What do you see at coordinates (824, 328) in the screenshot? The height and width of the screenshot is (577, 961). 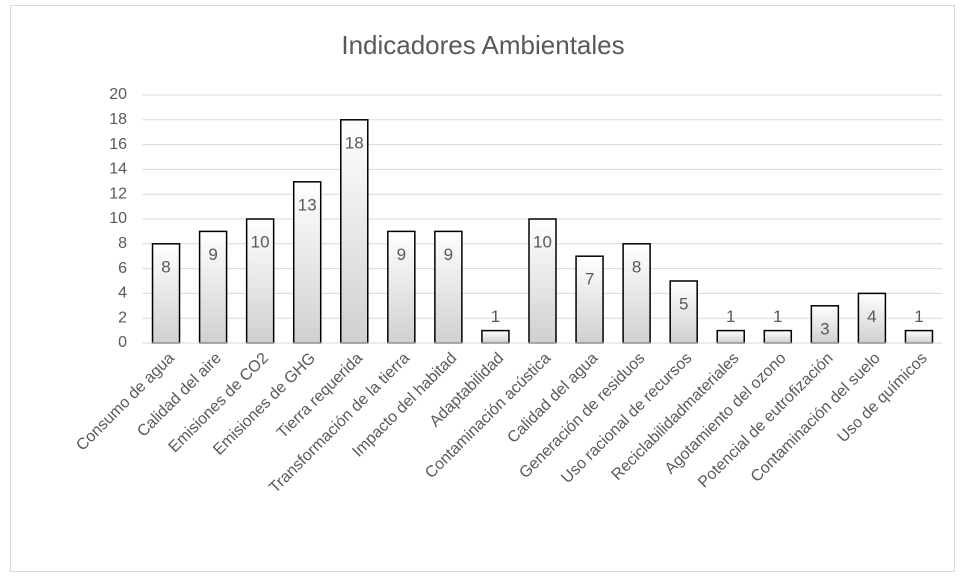 I see `data-label: 3` at bounding box center [824, 328].